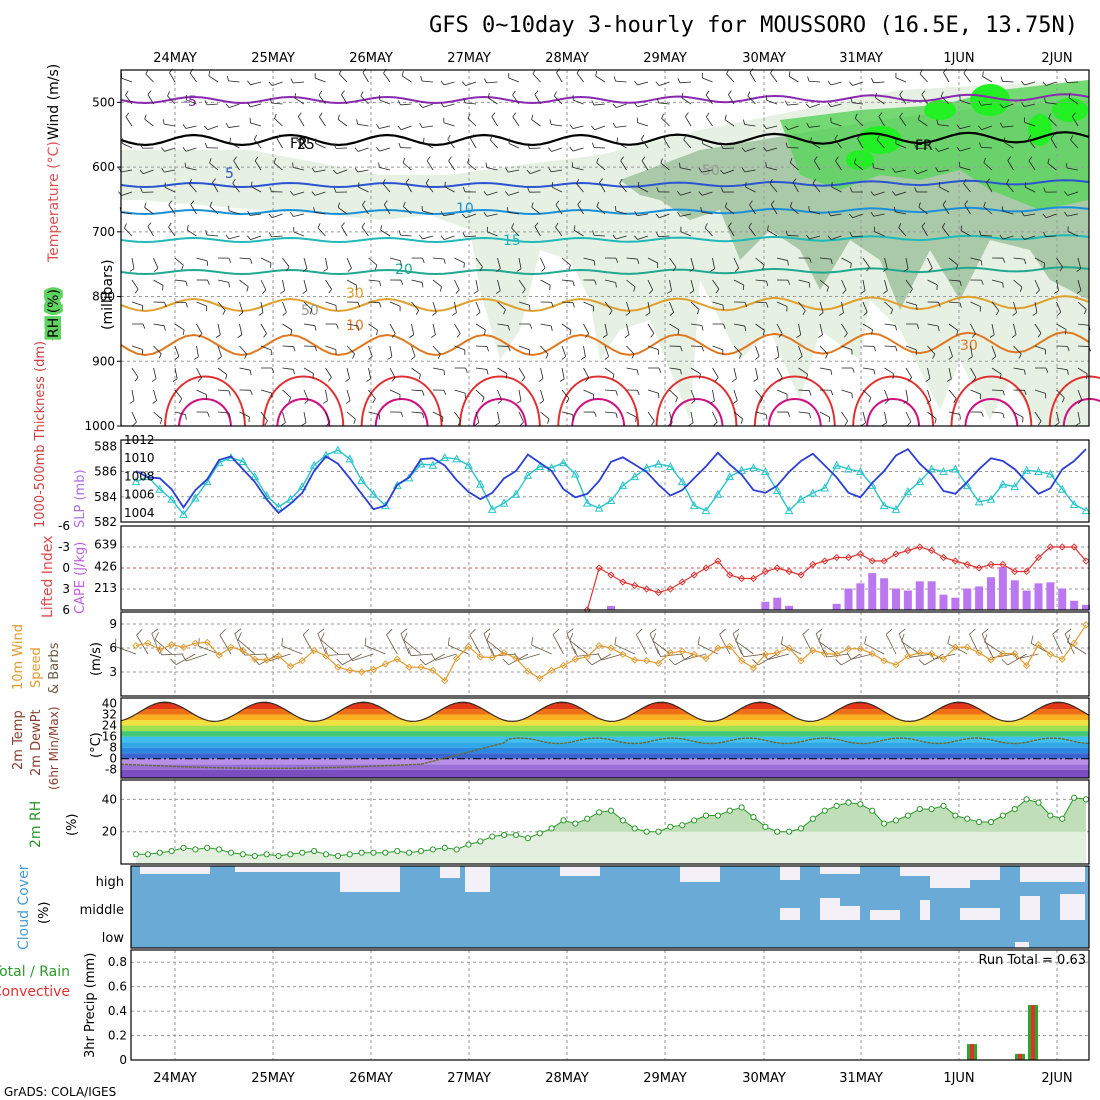 The height and width of the screenshot is (1100, 1100). What do you see at coordinates (814, 814) in the screenshot?
I see `rh2m-area-upper` at bounding box center [814, 814].